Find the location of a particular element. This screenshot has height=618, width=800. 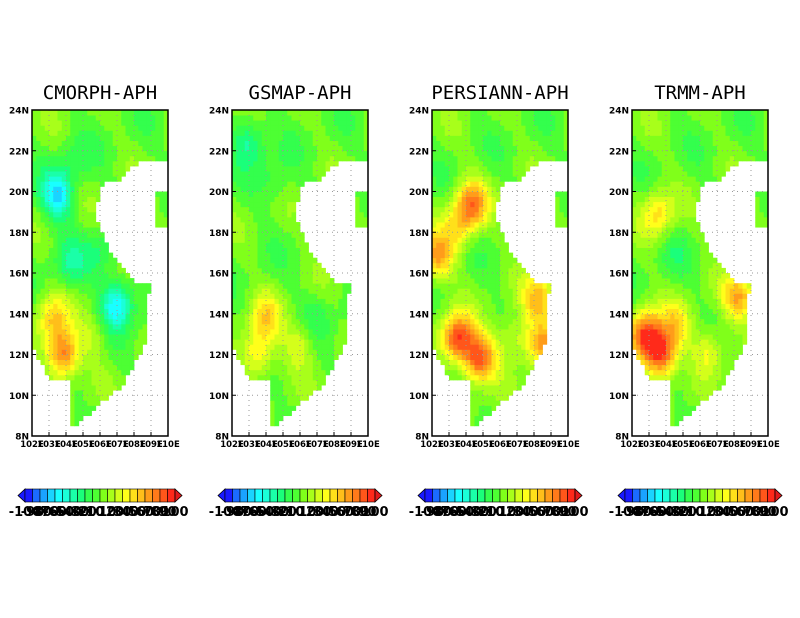

x-tick-label: 103E is located at coordinates (49, 445).